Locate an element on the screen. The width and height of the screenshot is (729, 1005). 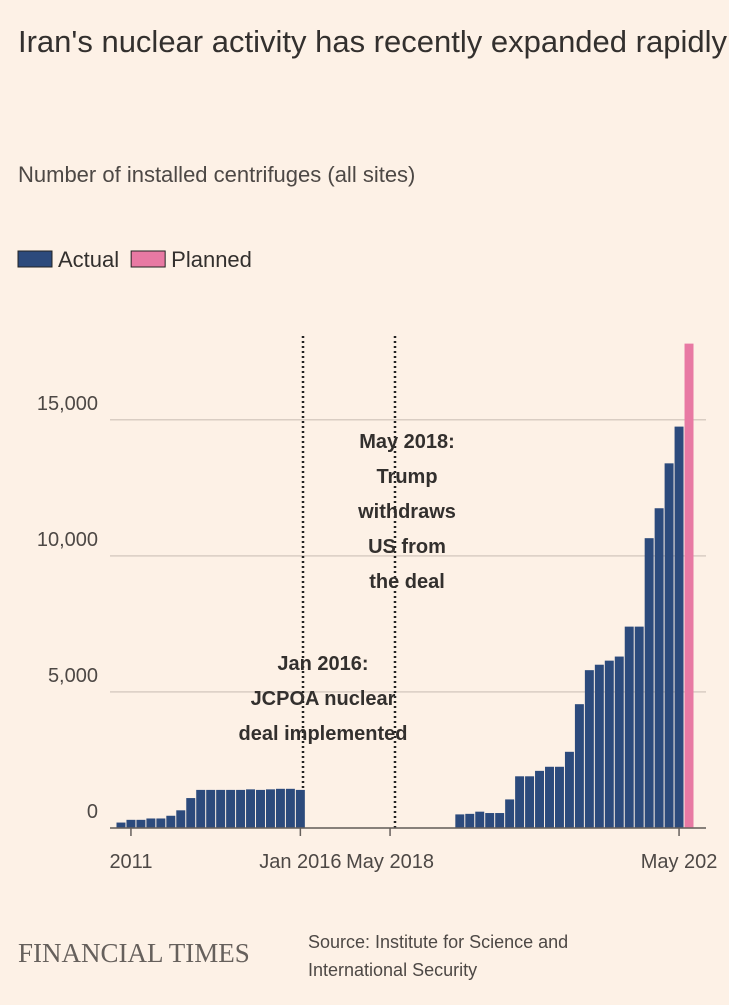
annotation: US from is located at coordinates (407, 547).